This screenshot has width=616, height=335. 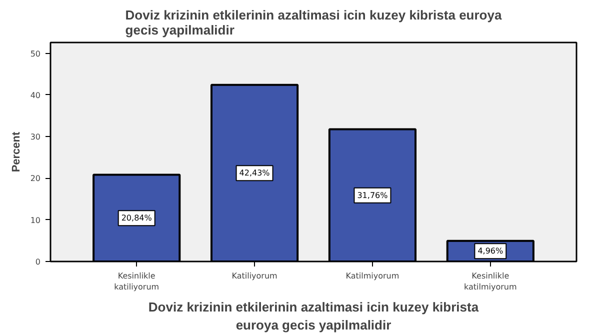 What do you see at coordinates (373, 276) in the screenshot?
I see `x-tick-label: Katilmiyorum` at bounding box center [373, 276].